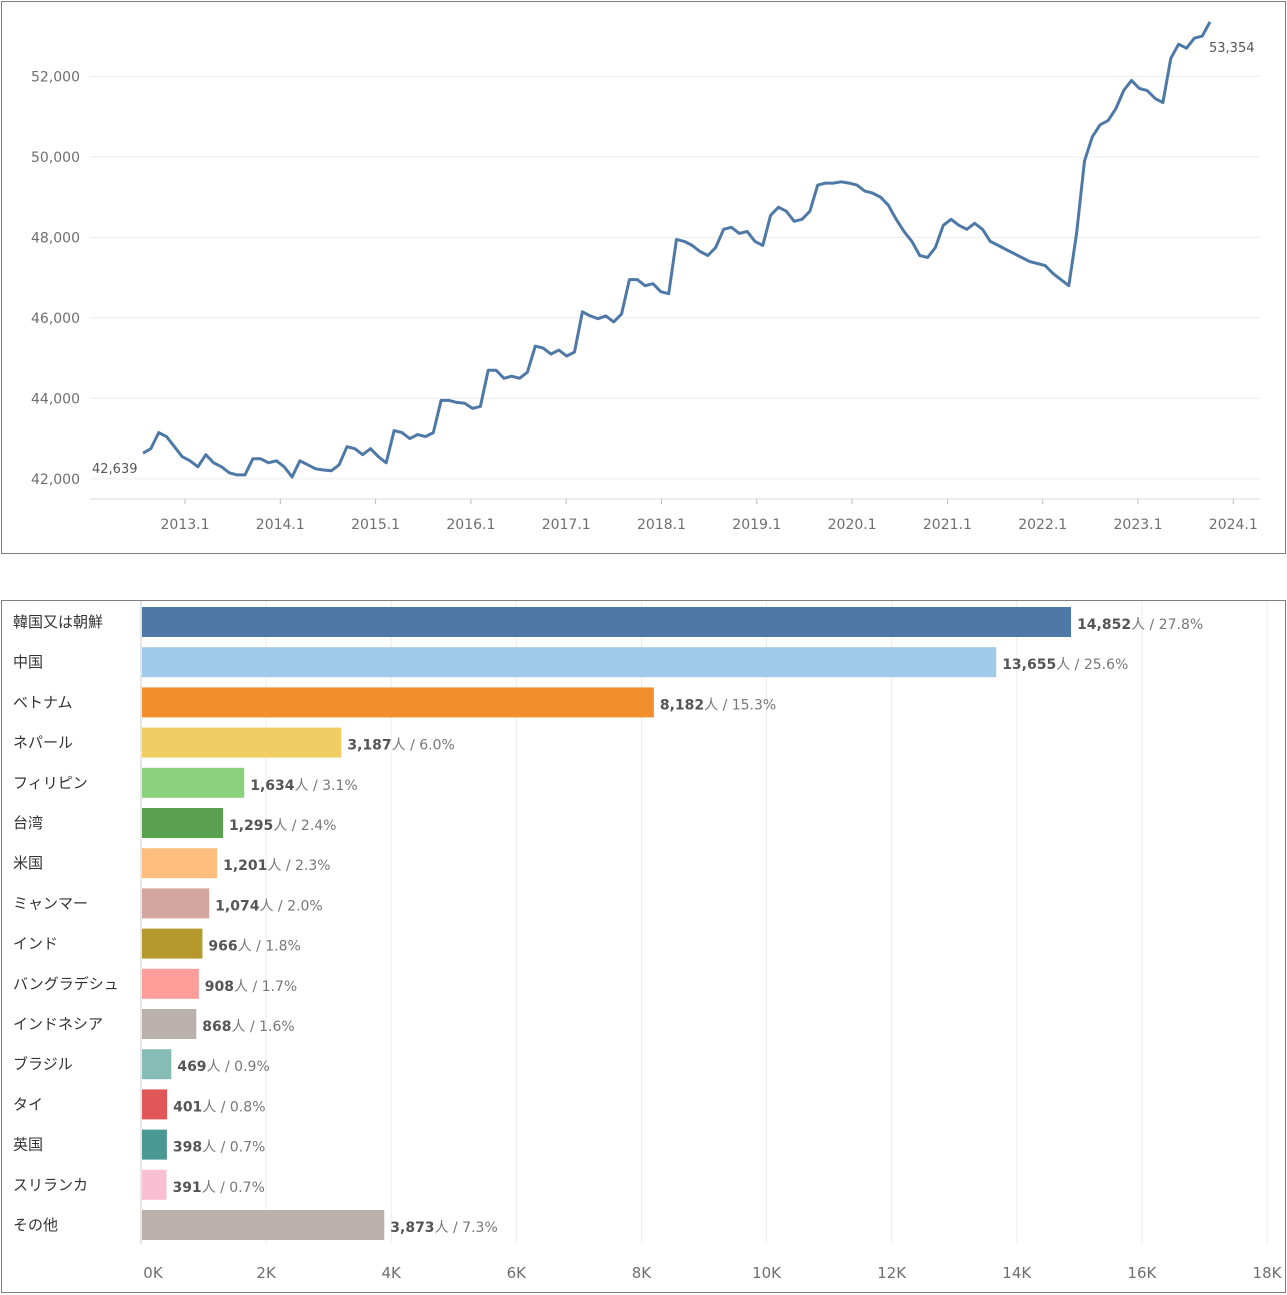 This screenshot has width=1287, height=1295. What do you see at coordinates (740, 705) in the screenshot?
I see `bar-unit-percent: 人 / 15.3%` at bounding box center [740, 705].